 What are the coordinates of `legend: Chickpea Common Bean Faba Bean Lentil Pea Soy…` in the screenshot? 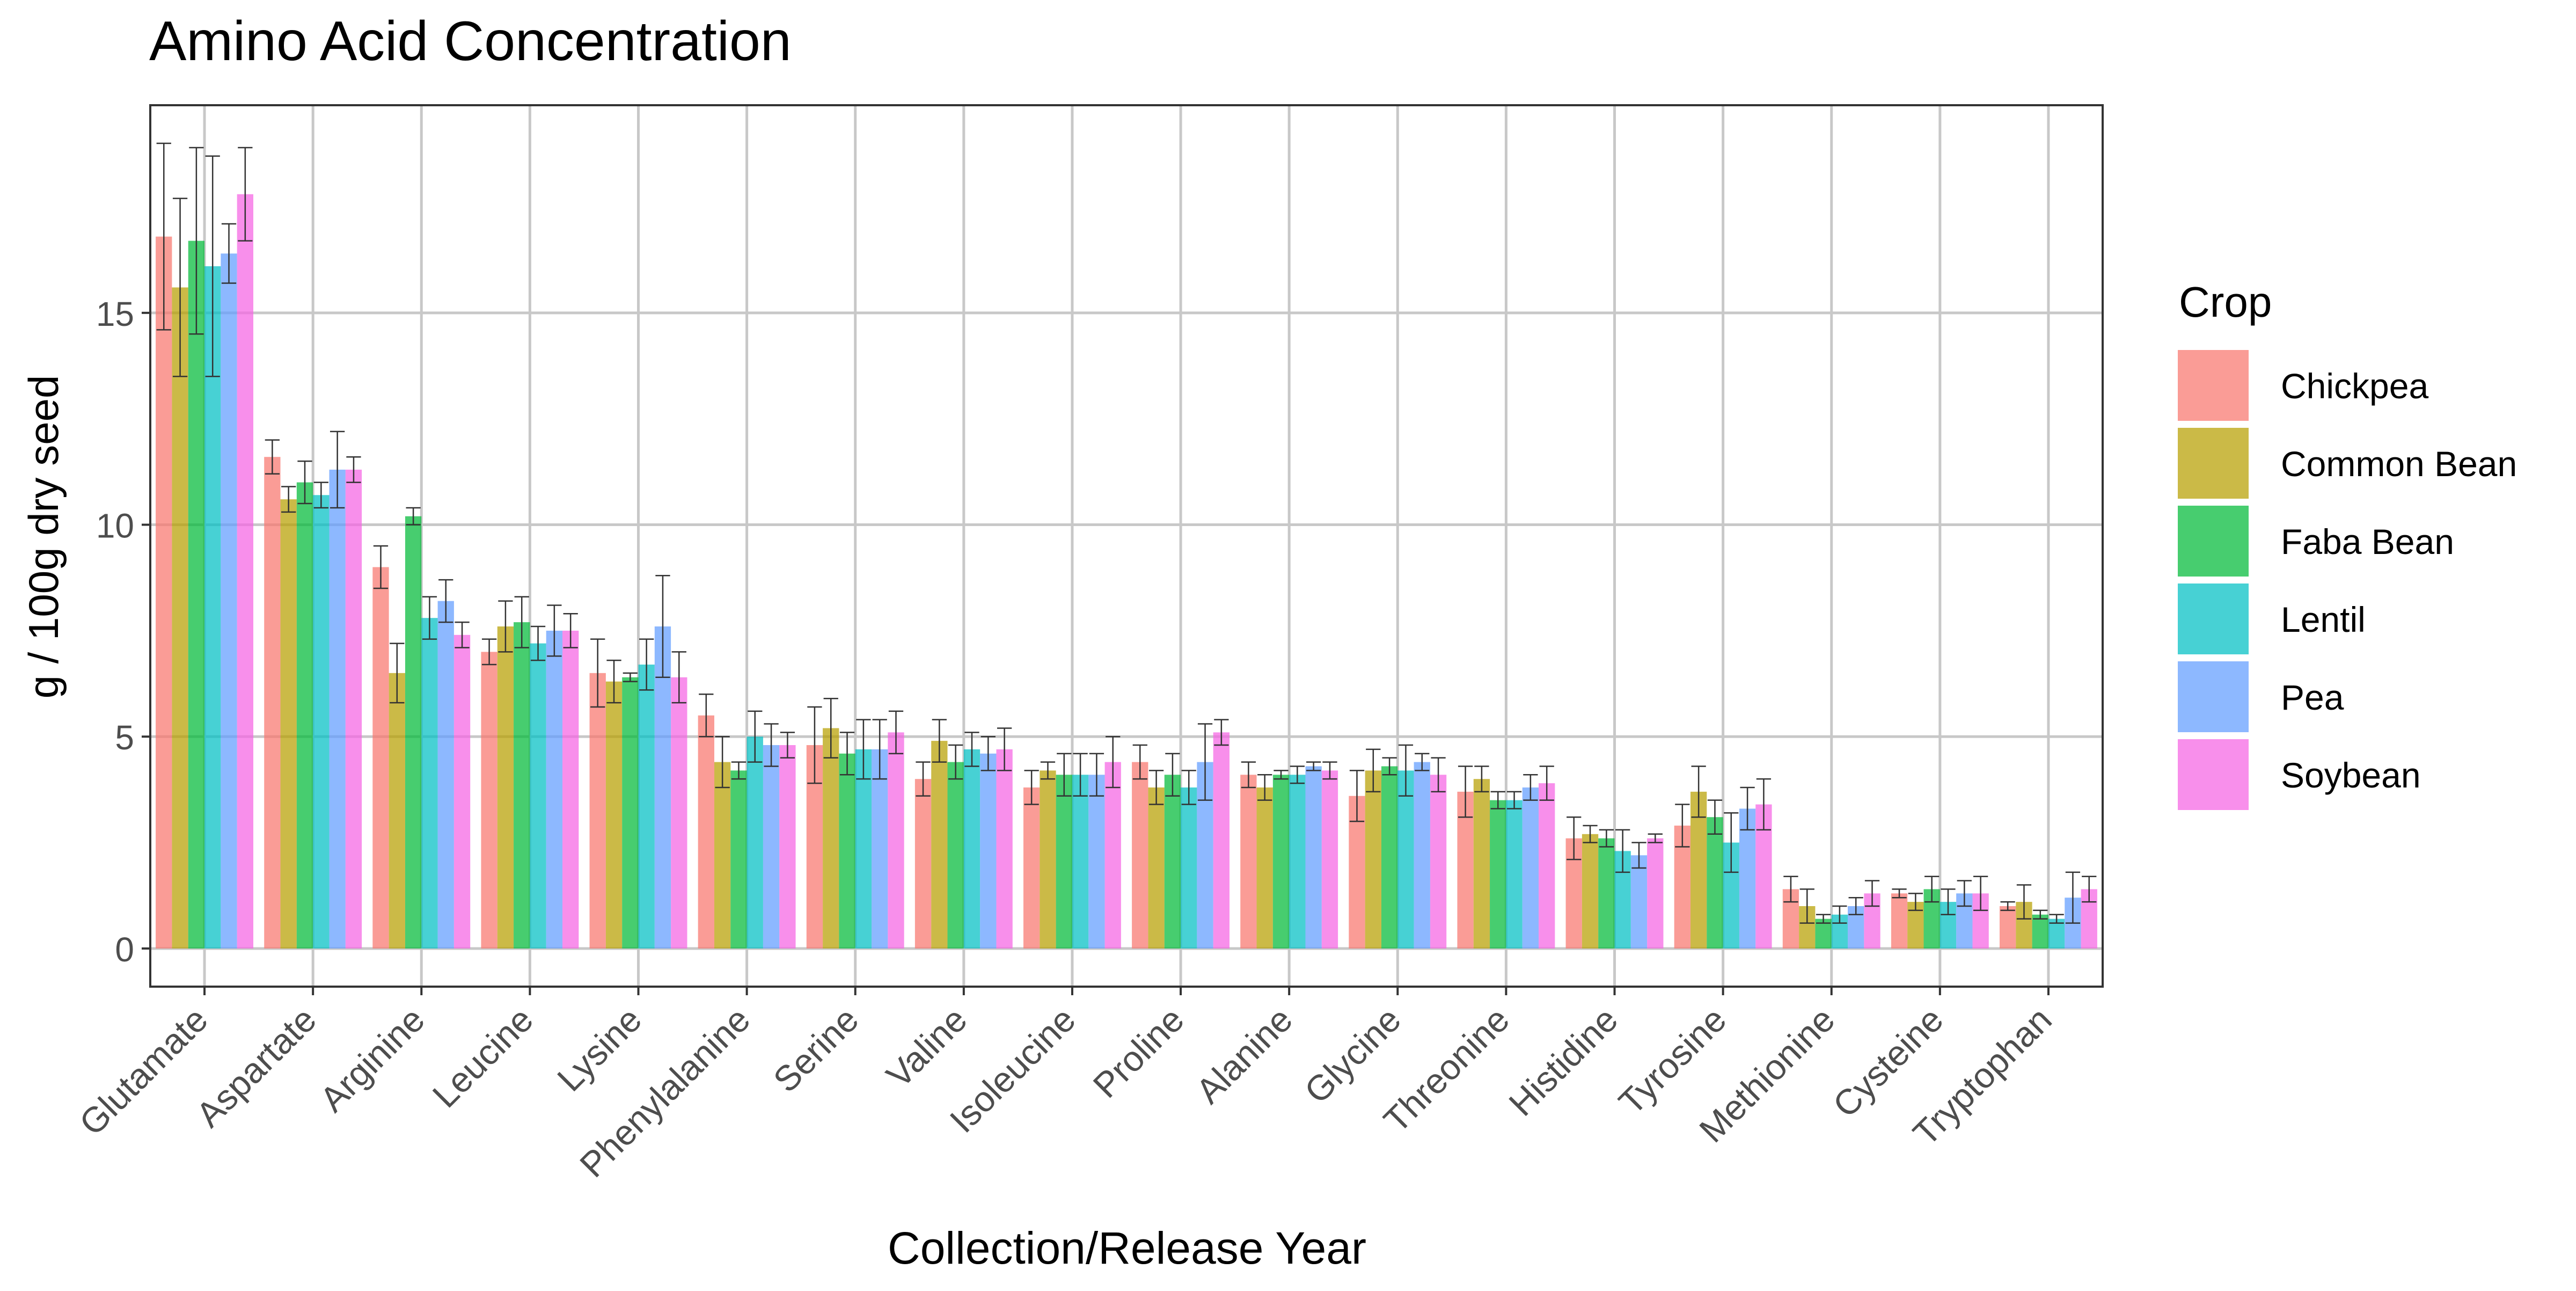 It's located at (2347, 580).